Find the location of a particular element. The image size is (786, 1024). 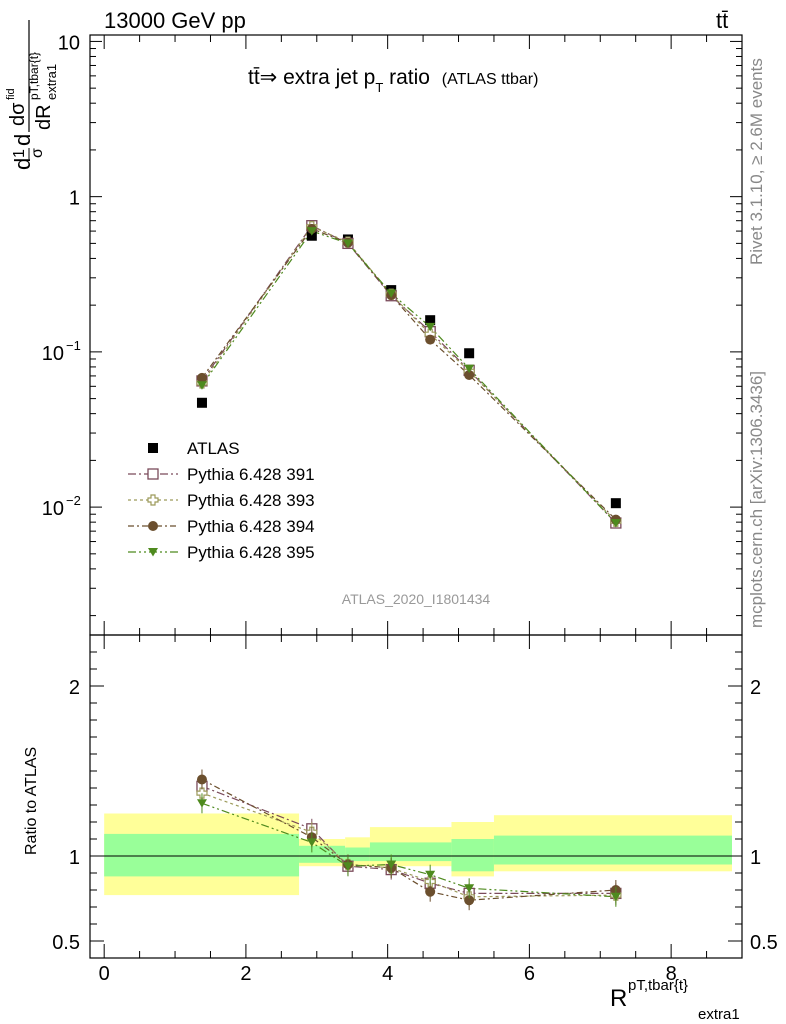

ratio-tick-label-left: 2 is located at coordinates (74, 688).